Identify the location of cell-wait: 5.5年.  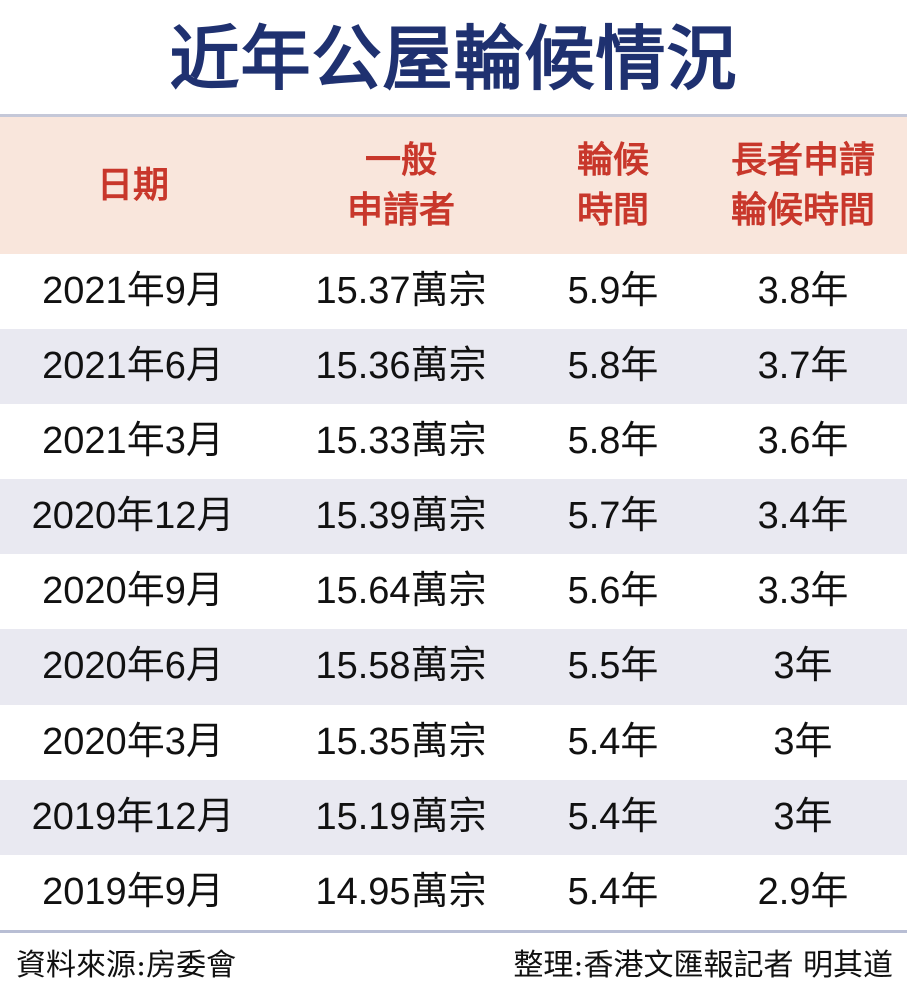
(613, 666).